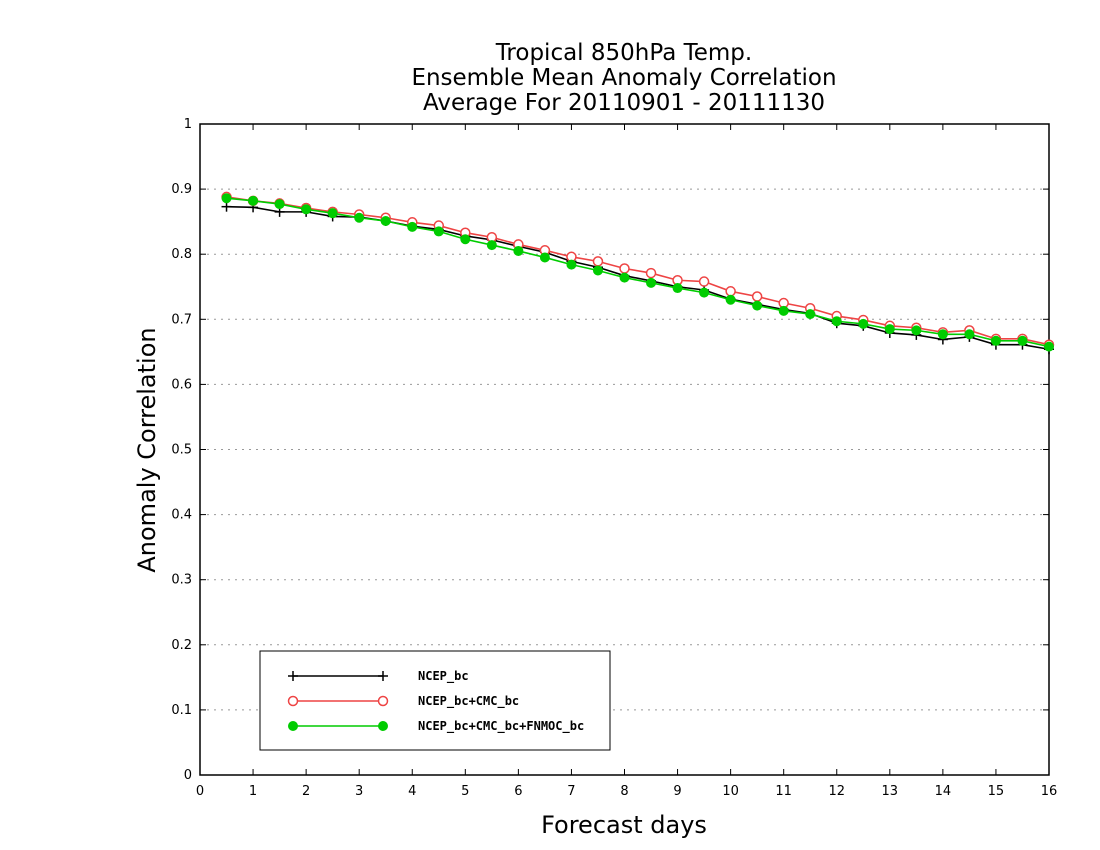 This screenshot has width=1100, height=850. I want to click on legend-entry: NCEP_bc+CMC_bc+FNMOC_bc, so click(436, 726).